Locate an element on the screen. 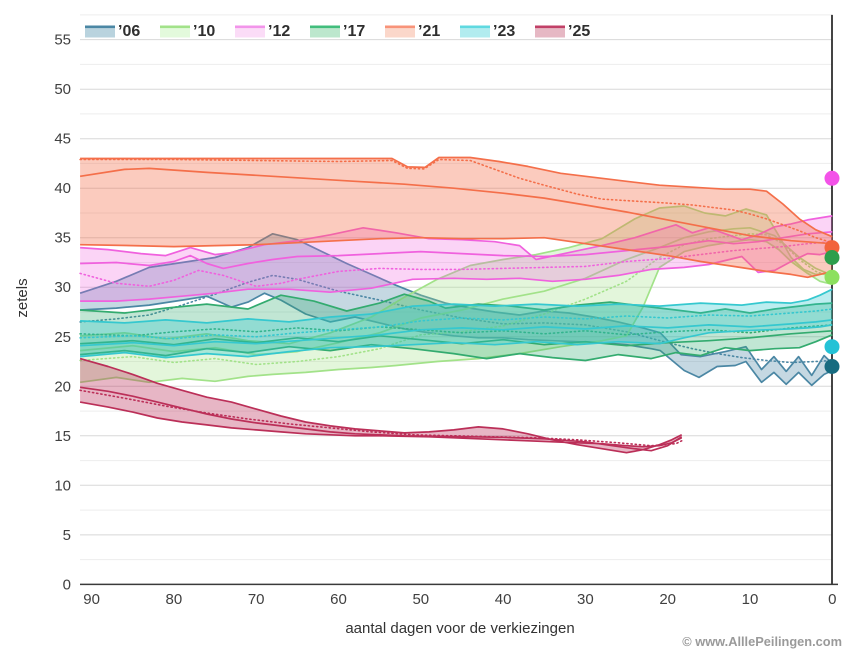 The image size is (850, 655). svg-text: 70 is located at coordinates (256, 599).